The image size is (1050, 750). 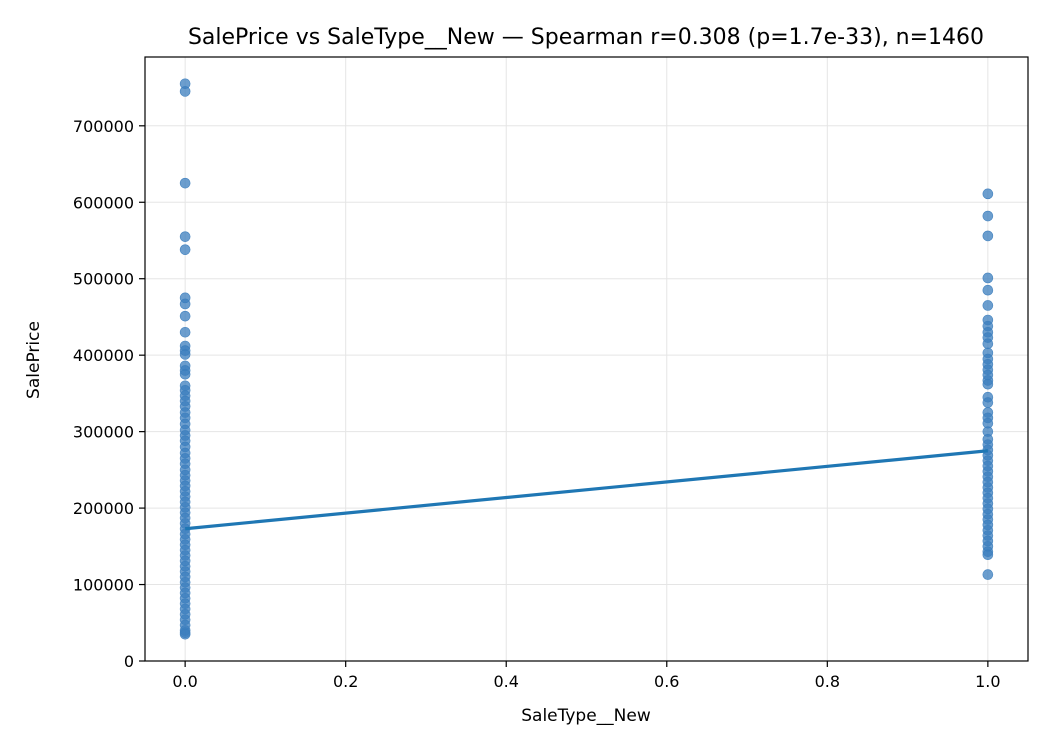 What do you see at coordinates (103, 508) in the screenshot?
I see `y-tick-label: 200000` at bounding box center [103, 508].